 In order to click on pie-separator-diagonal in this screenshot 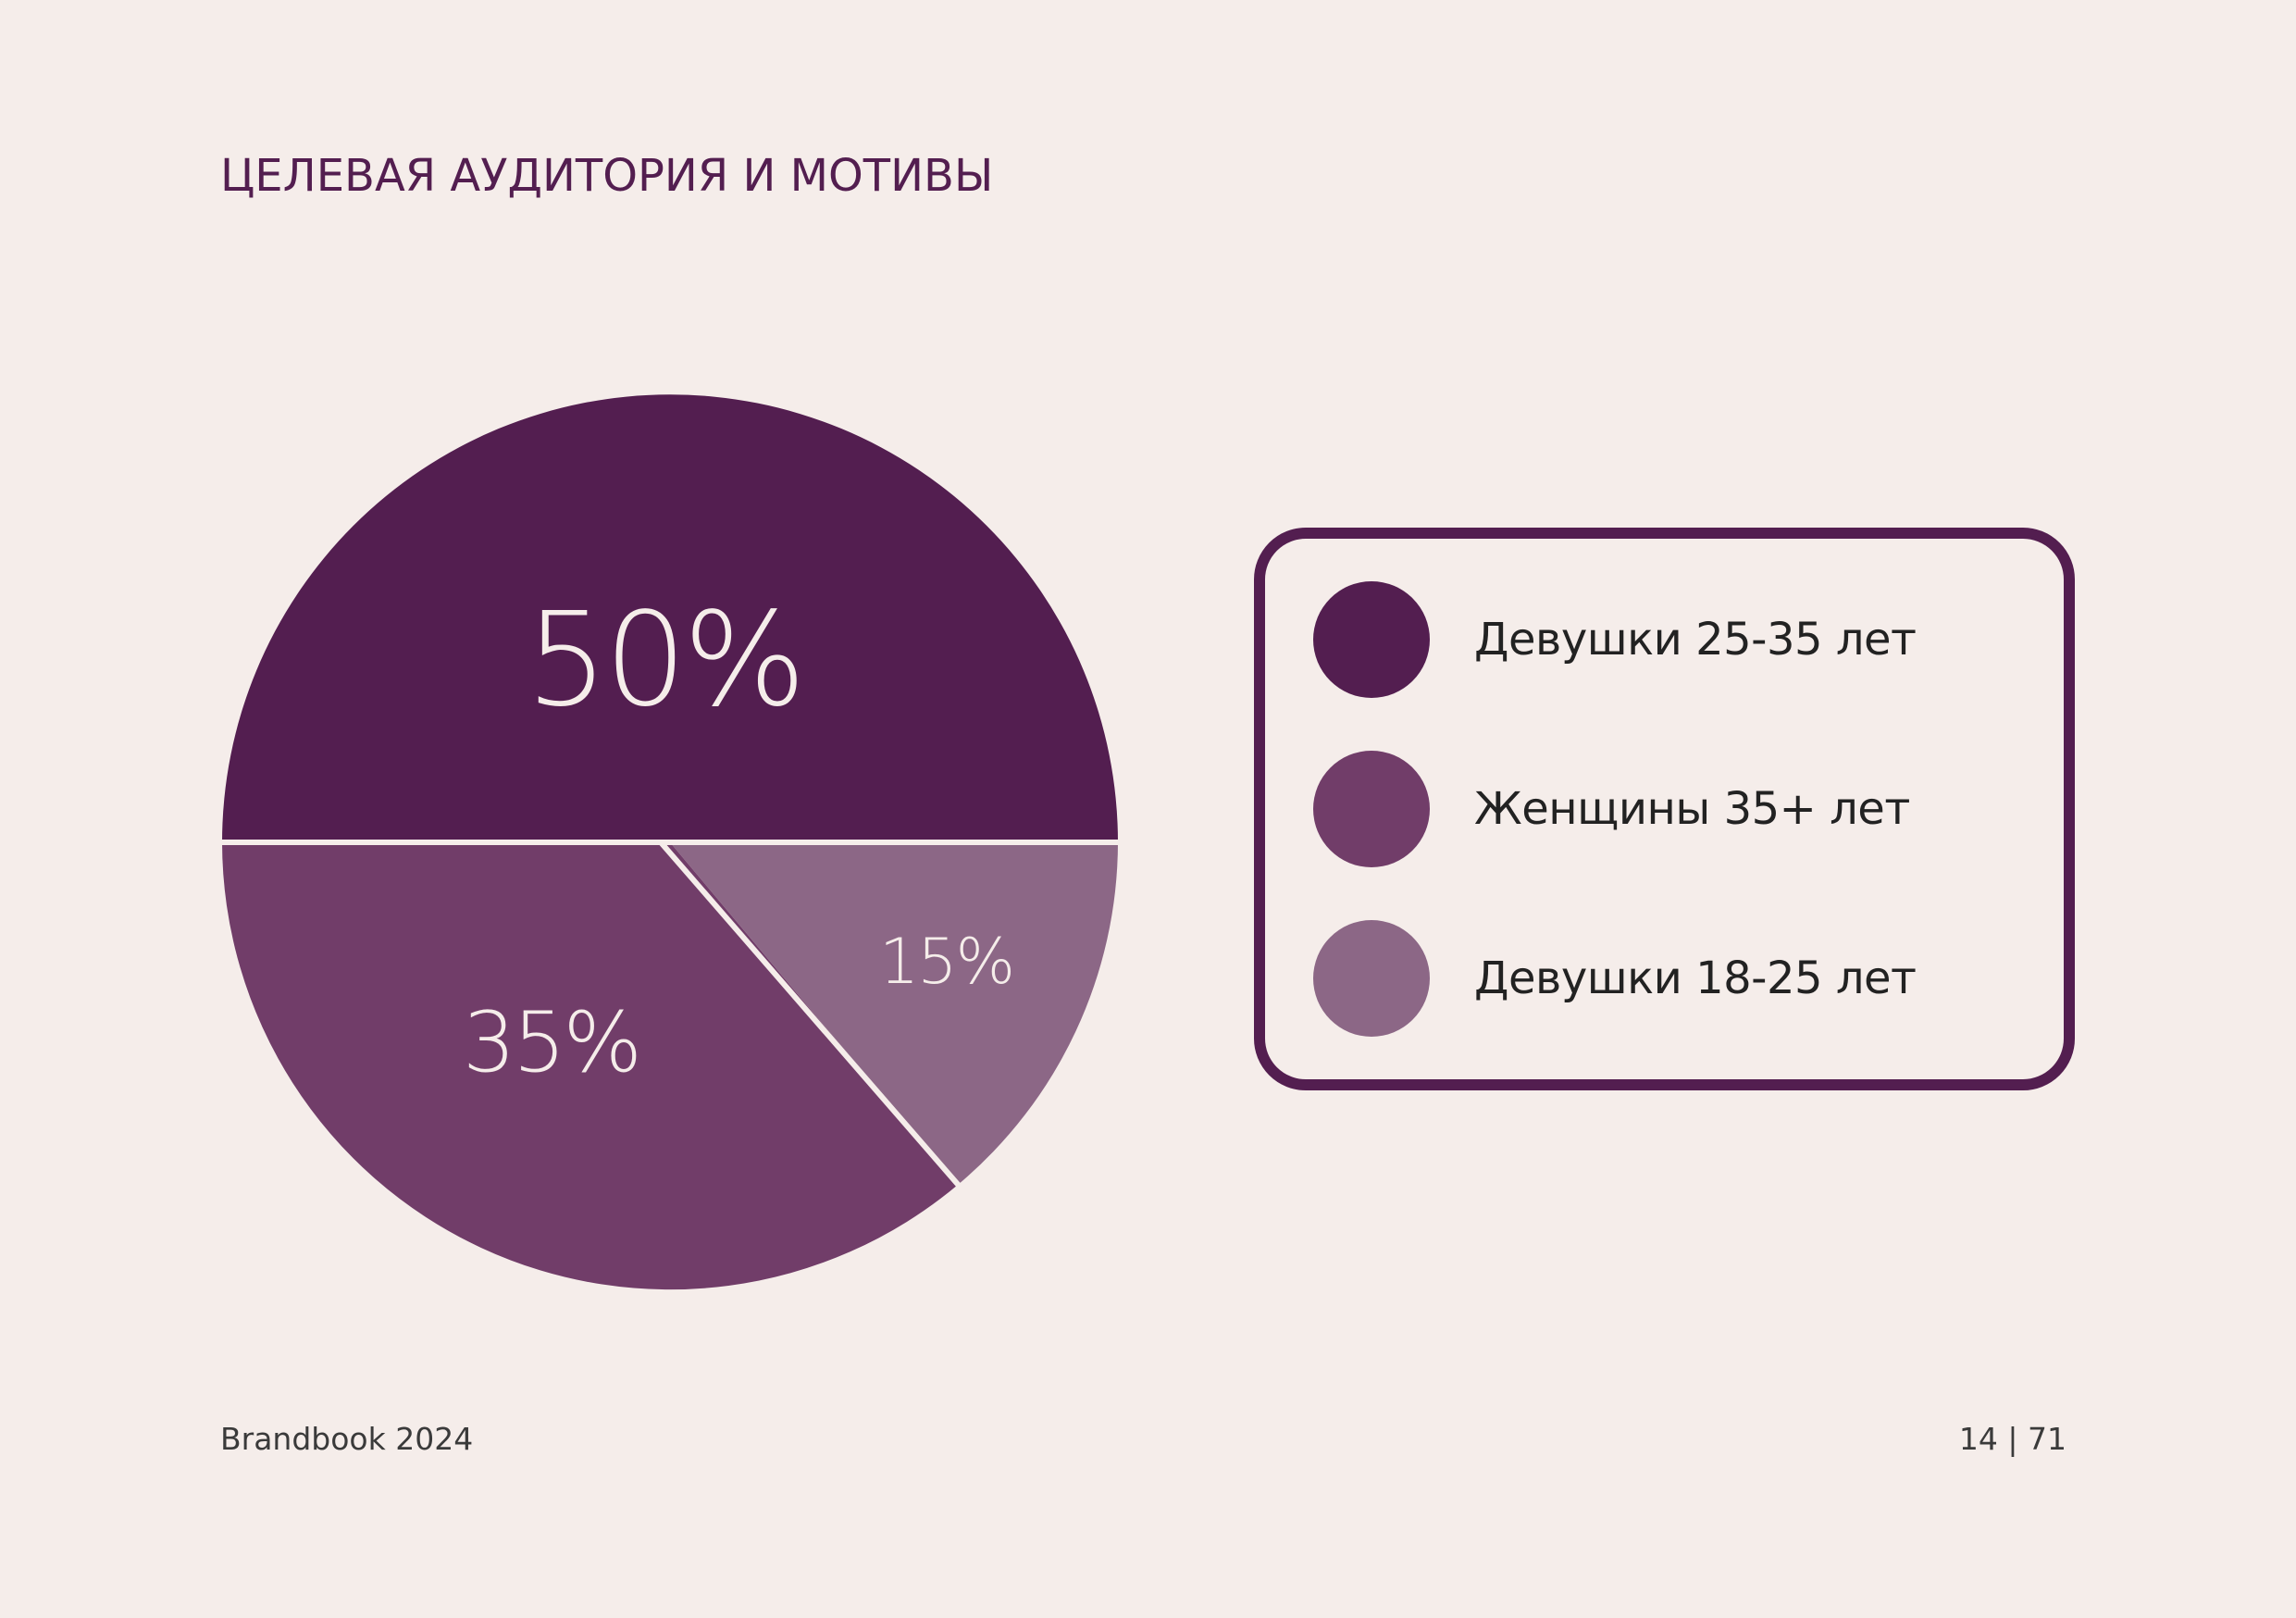, I will do `click(811, 1014)`.